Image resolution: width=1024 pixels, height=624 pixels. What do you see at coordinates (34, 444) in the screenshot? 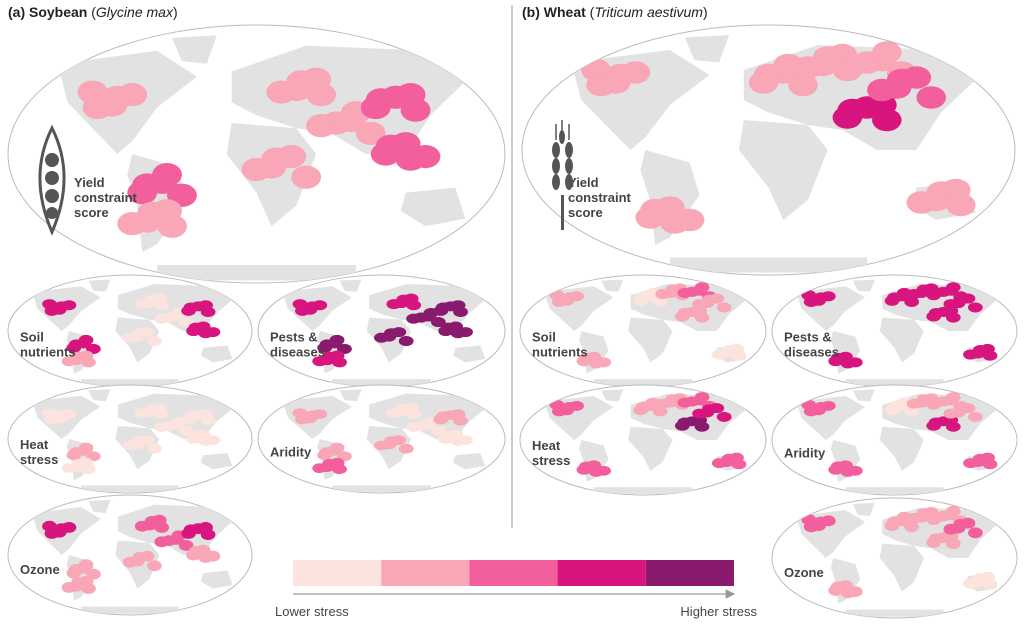
I see `map-label: Heat` at bounding box center [34, 444].